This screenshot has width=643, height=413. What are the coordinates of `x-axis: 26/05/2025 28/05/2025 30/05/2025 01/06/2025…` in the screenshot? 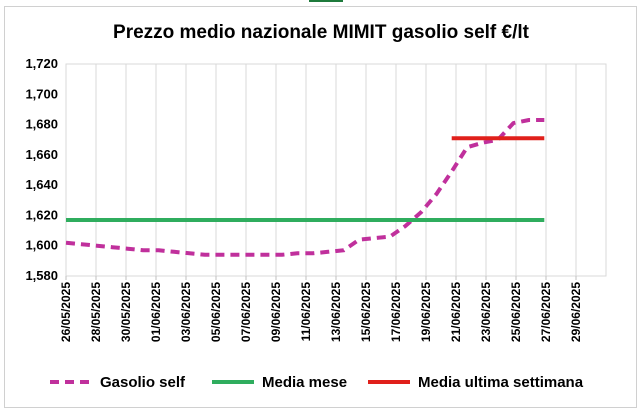 It's located at (321, 309).